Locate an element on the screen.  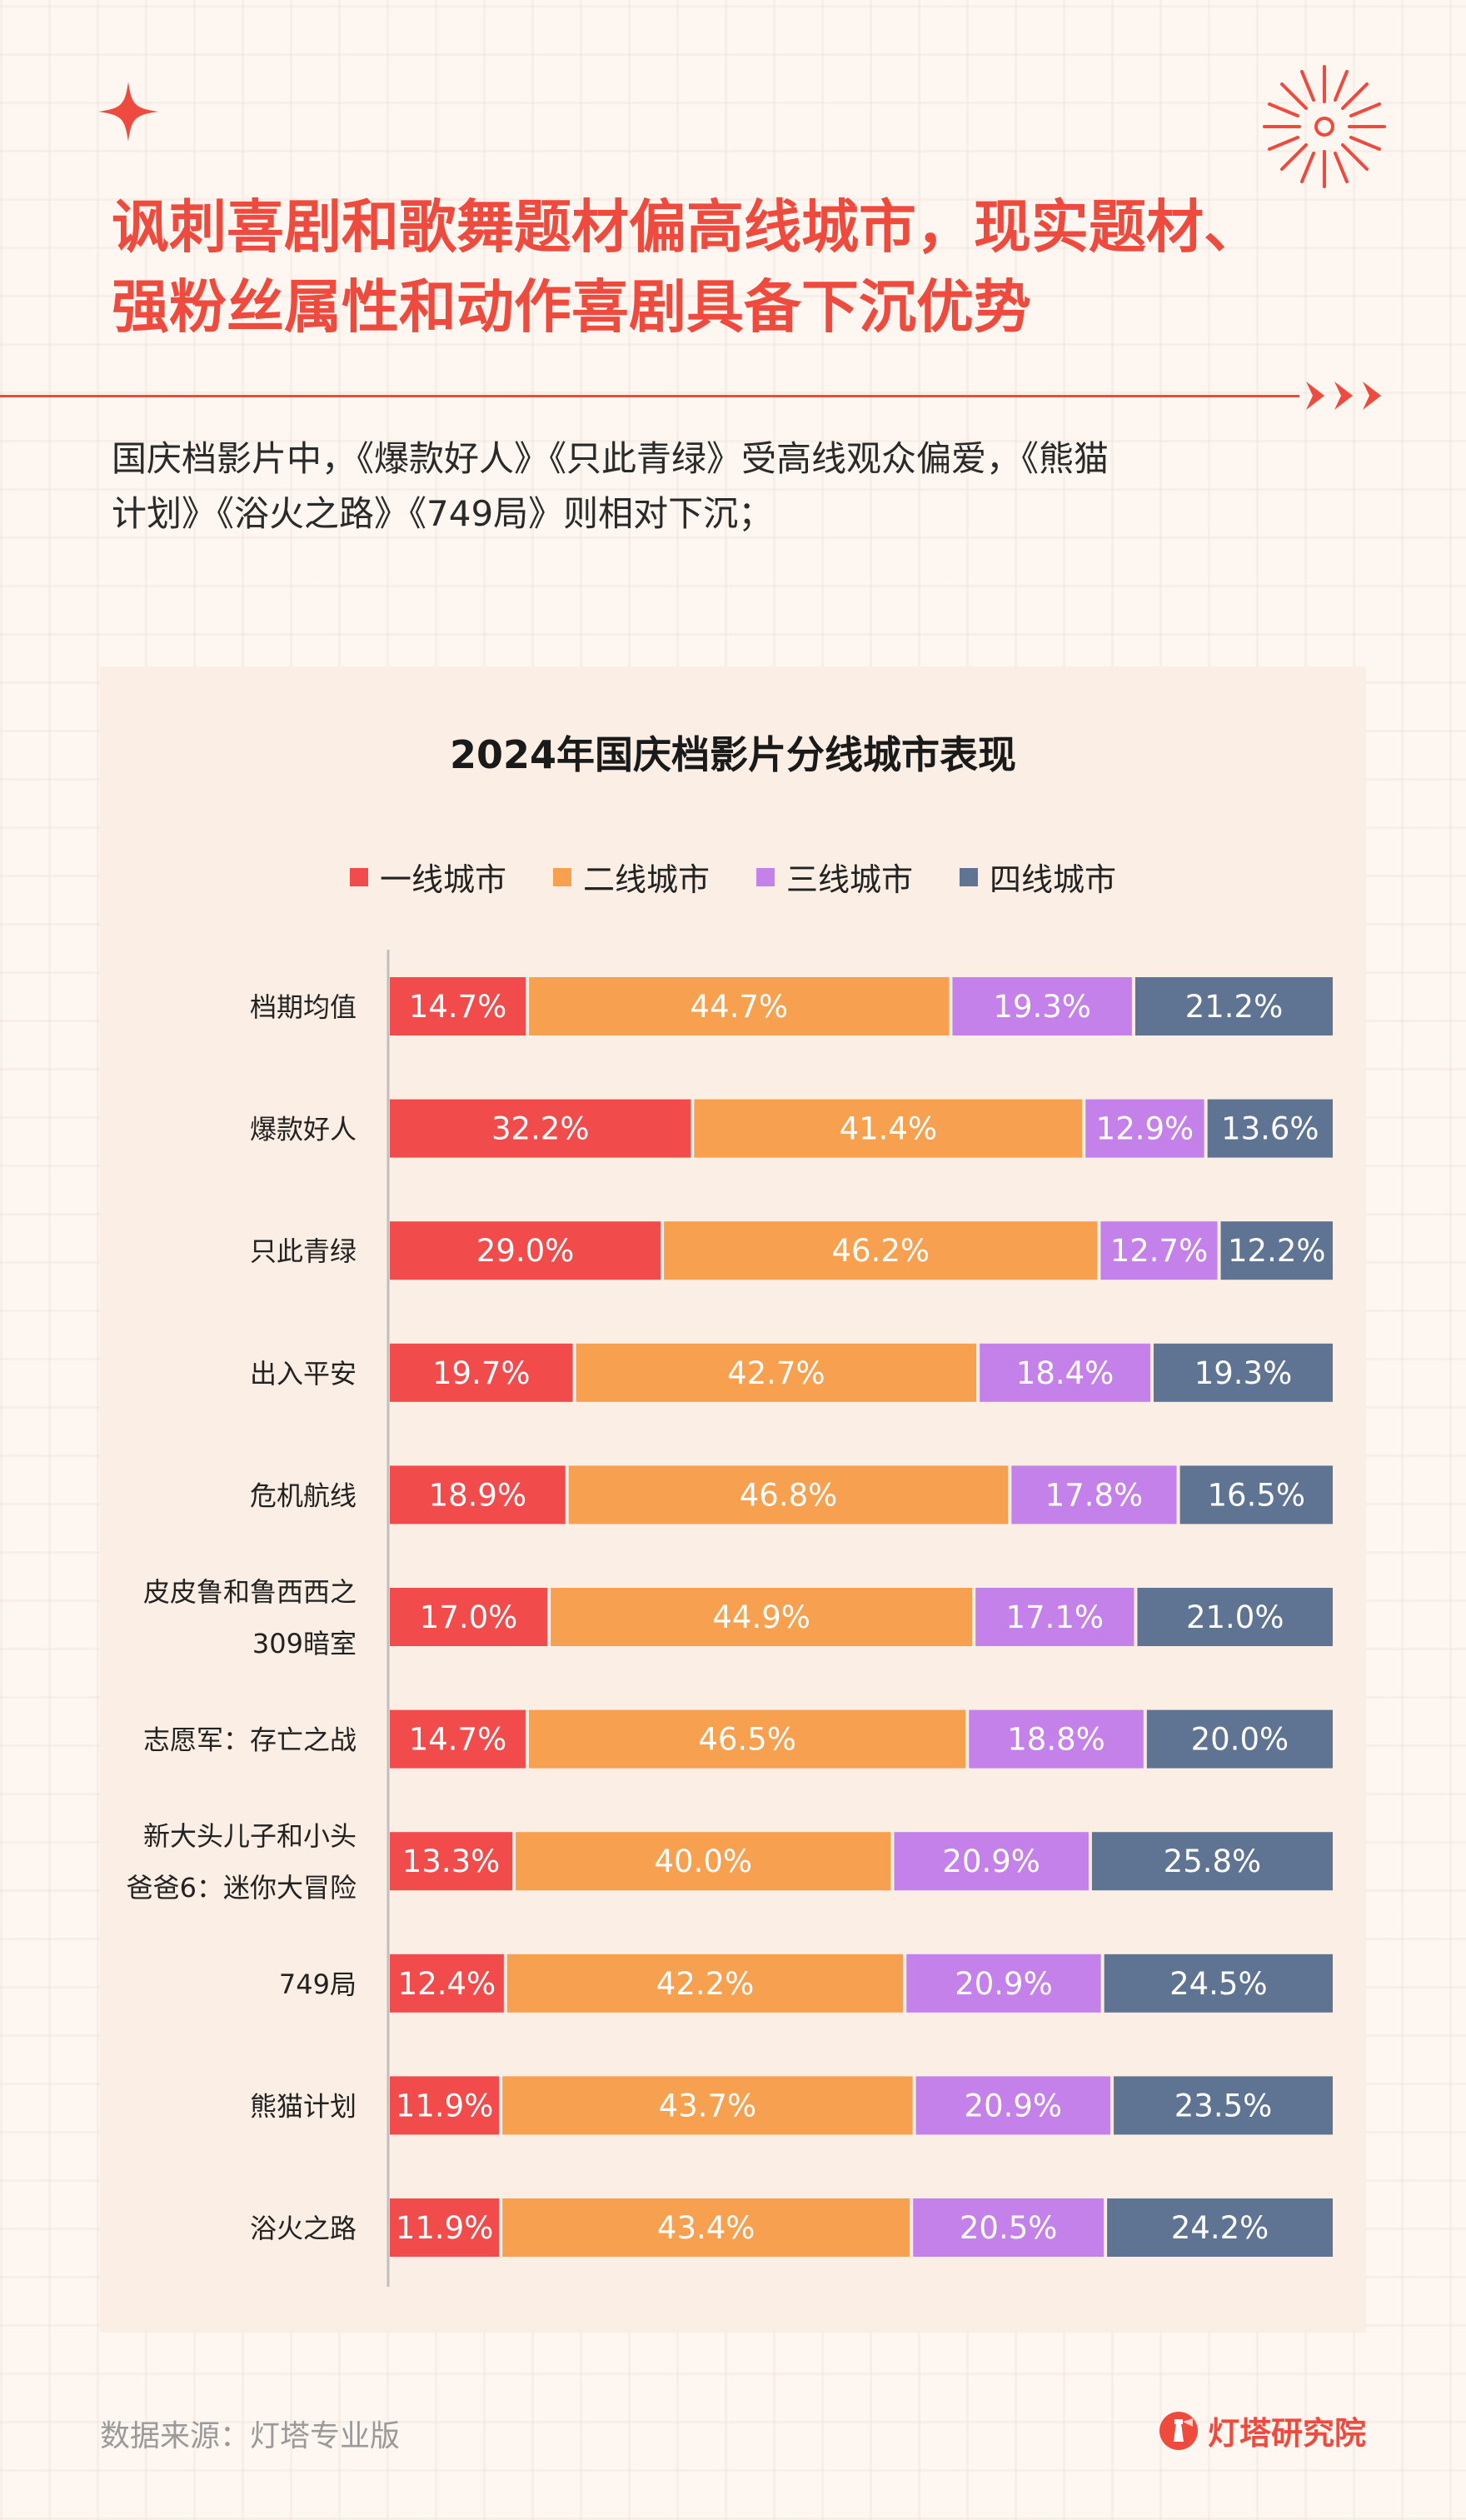
intro-line-2: 计划》《浴火之路》《749局》则相对下沉； is located at coordinates (443, 513).